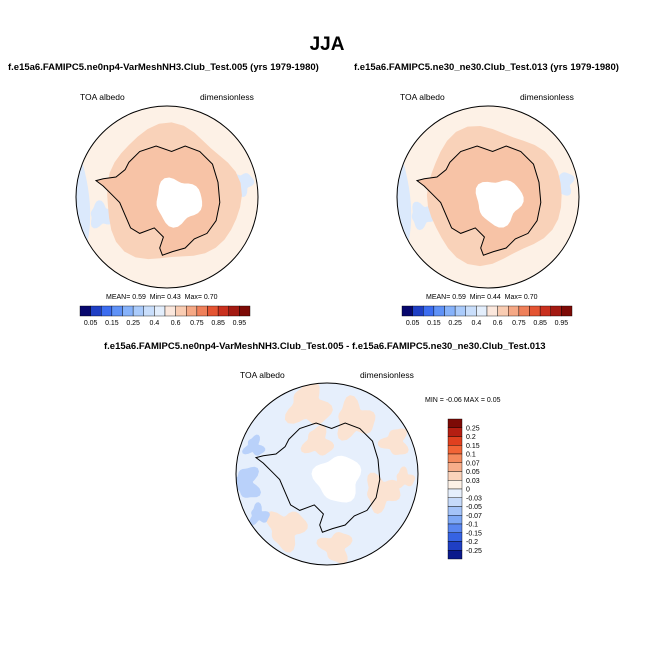 The image size is (654, 654). I want to click on panel-1-mean-label: MEAN=, so click(118, 297).